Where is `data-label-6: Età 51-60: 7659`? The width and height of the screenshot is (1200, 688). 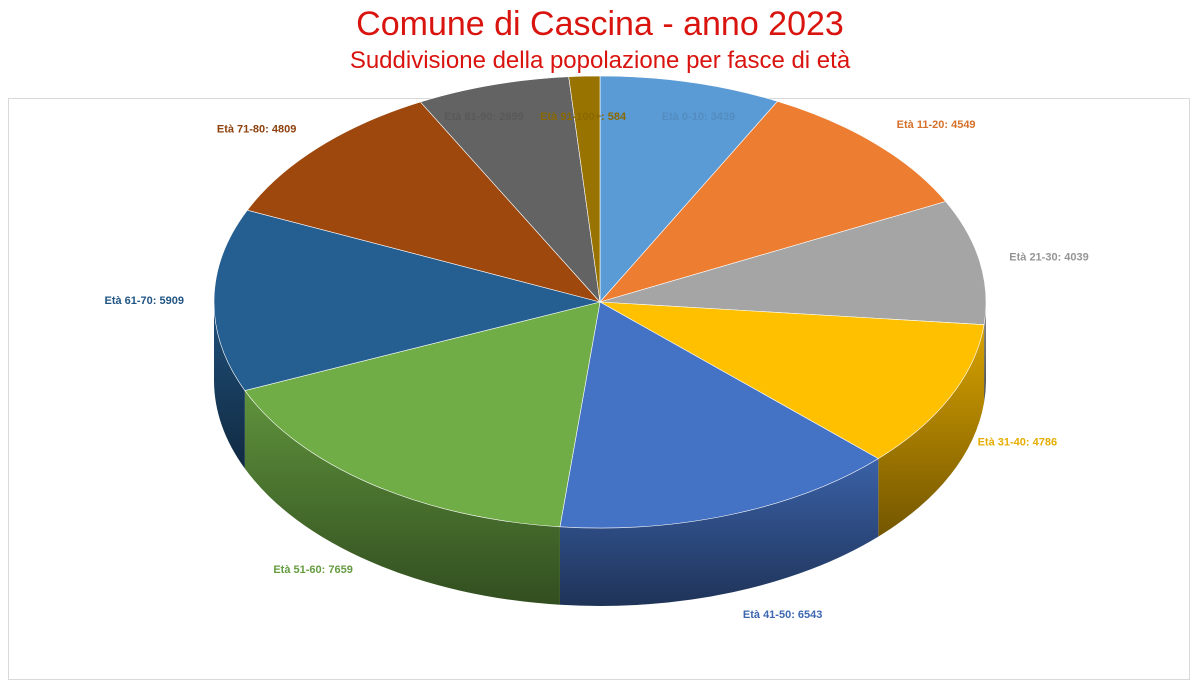 data-label-6: Età 51-60: 7659 is located at coordinates (313, 570).